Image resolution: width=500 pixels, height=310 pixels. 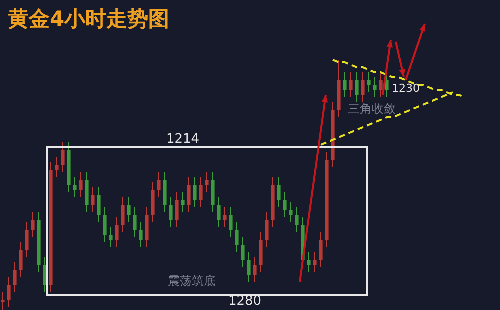 What do you see at coordinates (192, 281) in the screenshot?
I see `annotation: 震荡筑底` at bounding box center [192, 281].